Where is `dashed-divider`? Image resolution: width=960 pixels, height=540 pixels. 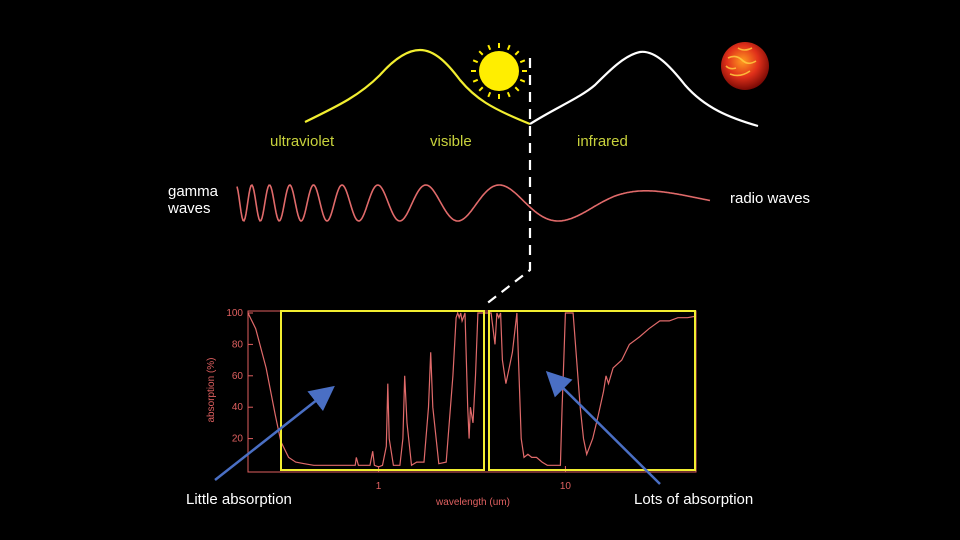 dashed-divider is located at coordinates (508, 182).